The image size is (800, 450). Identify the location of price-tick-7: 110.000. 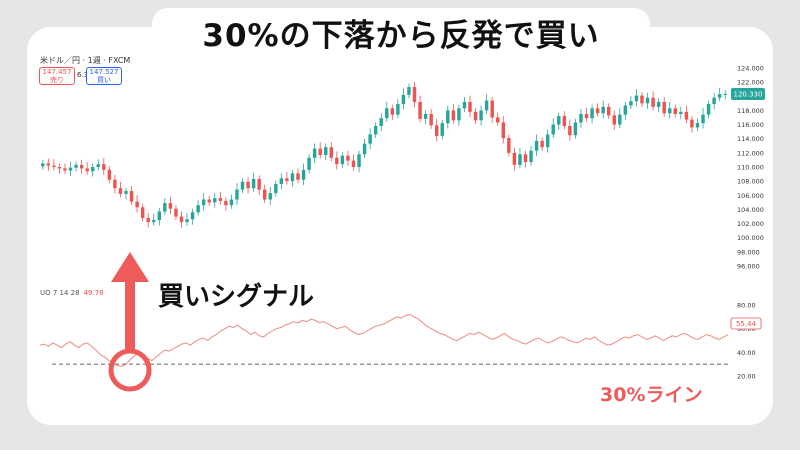
(750, 168).